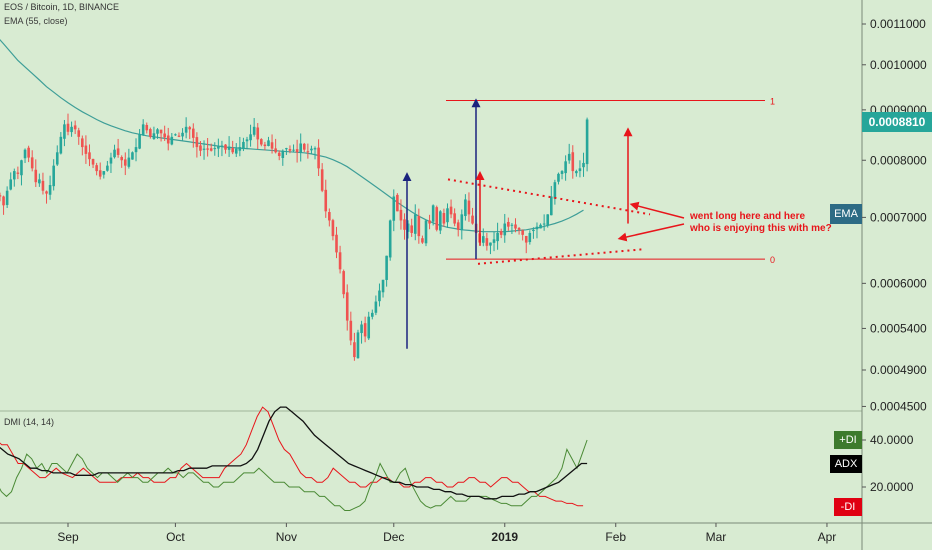 This screenshot has width=932, height=550. Describe the element at coordinates (898, 406) in the screenshot. I see `price-tick-label: 0.0004500` at that location.